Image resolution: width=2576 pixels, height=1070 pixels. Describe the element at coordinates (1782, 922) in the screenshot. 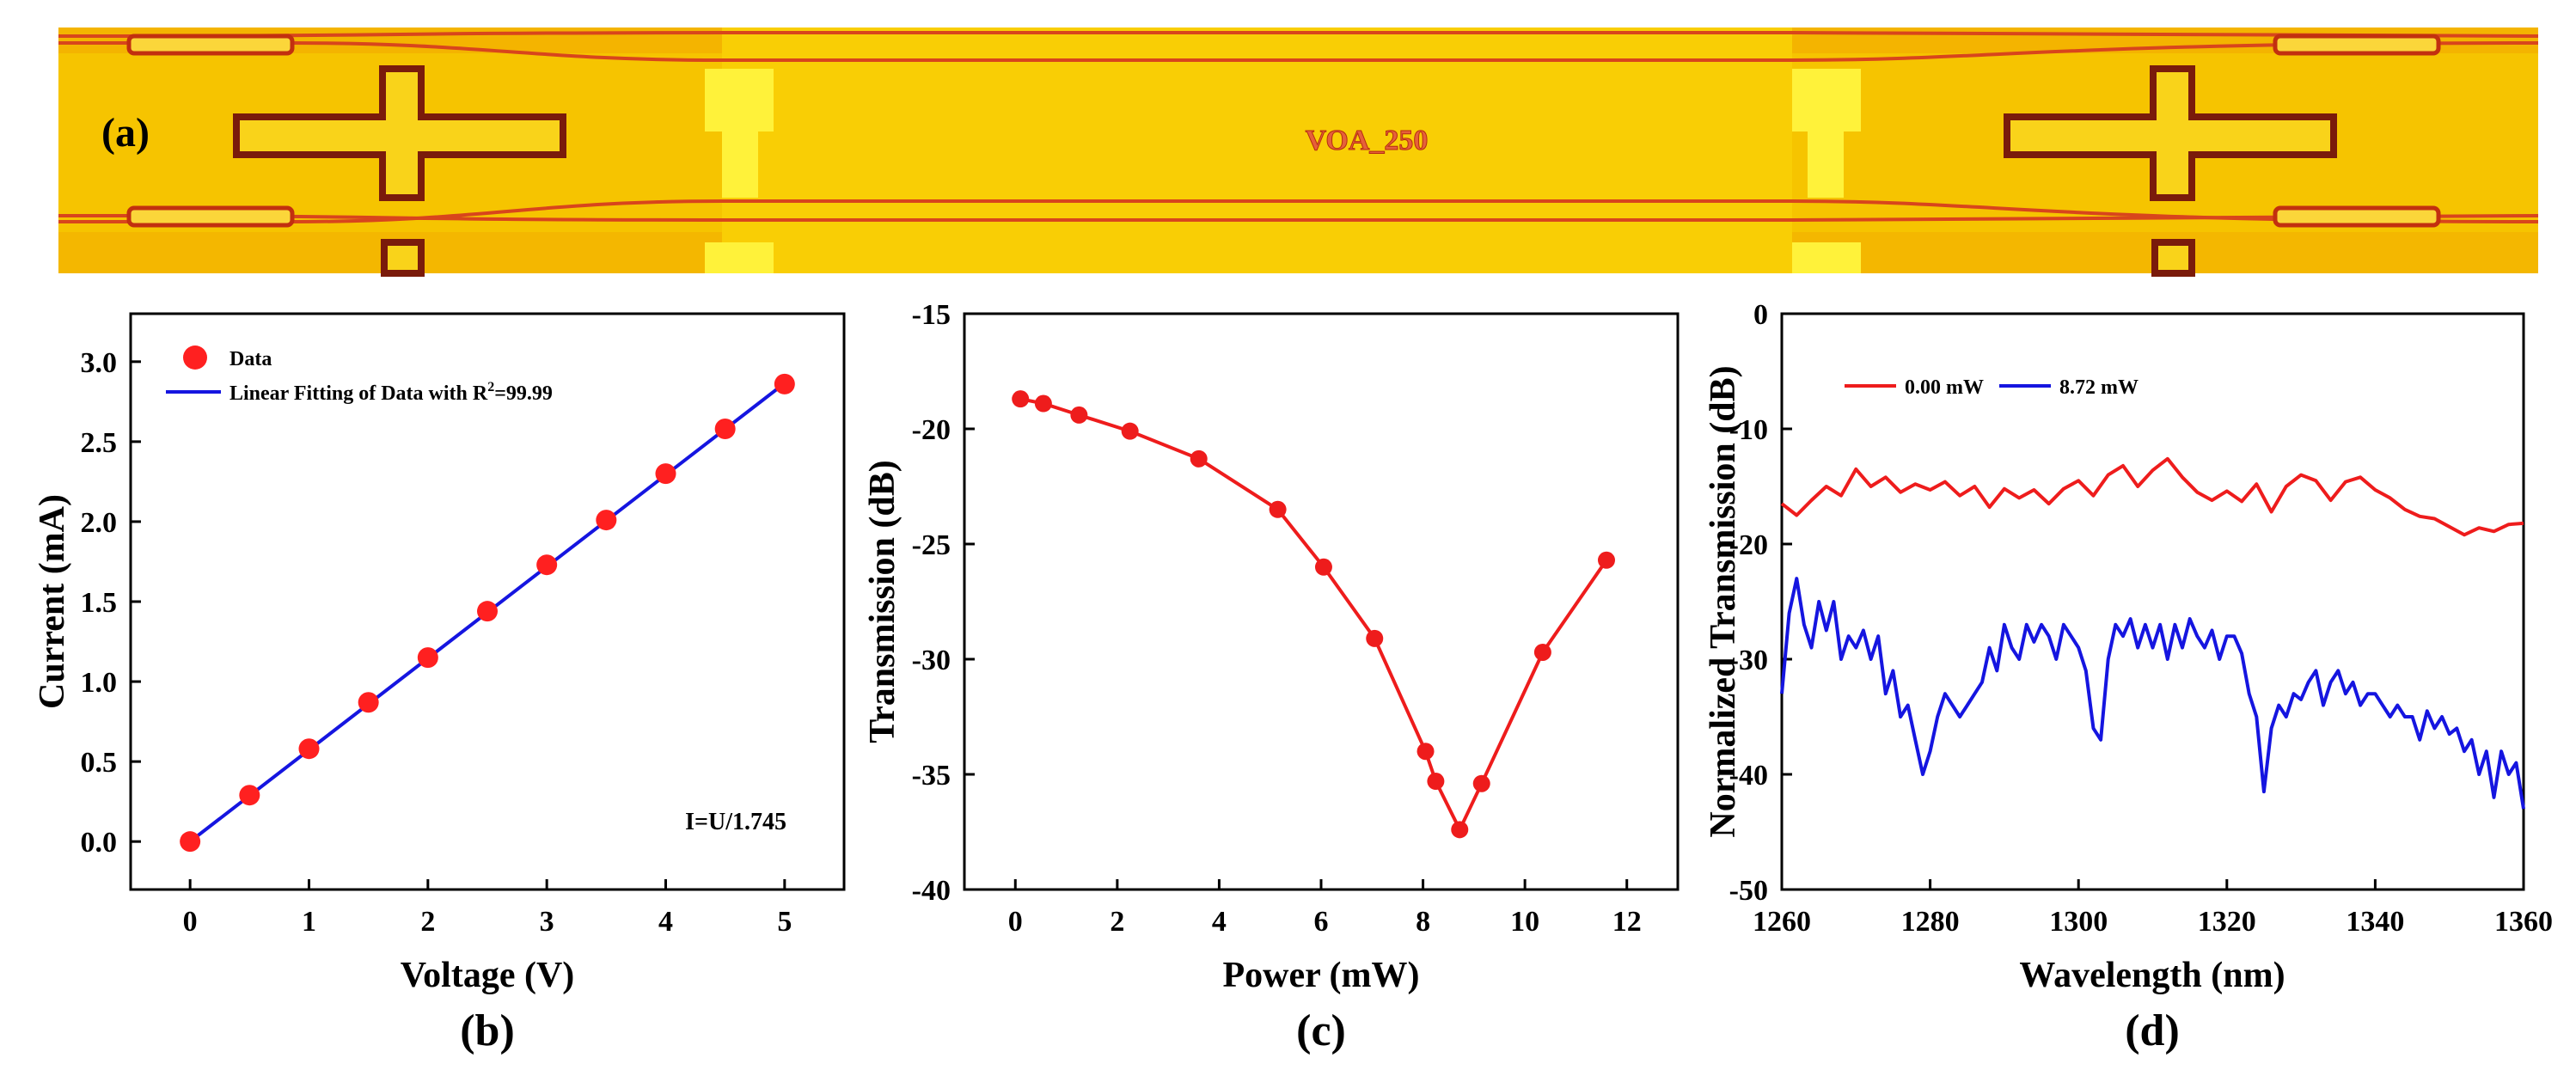

I see `x-tick-label: 1260` at that location.